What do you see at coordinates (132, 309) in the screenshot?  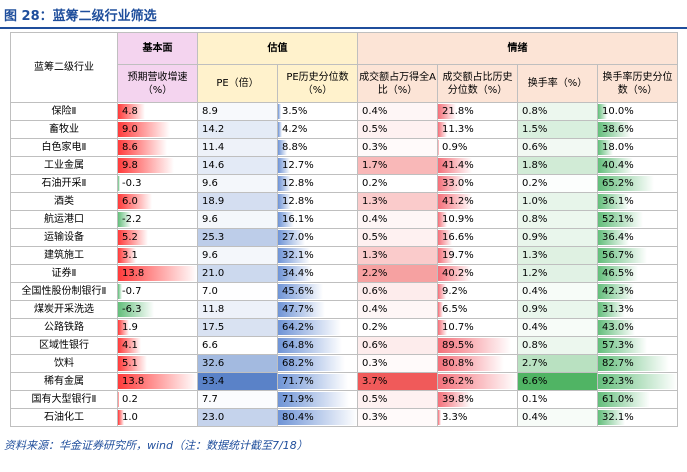 I see `cell-text: -6.3` at bounding box center [132, 309].